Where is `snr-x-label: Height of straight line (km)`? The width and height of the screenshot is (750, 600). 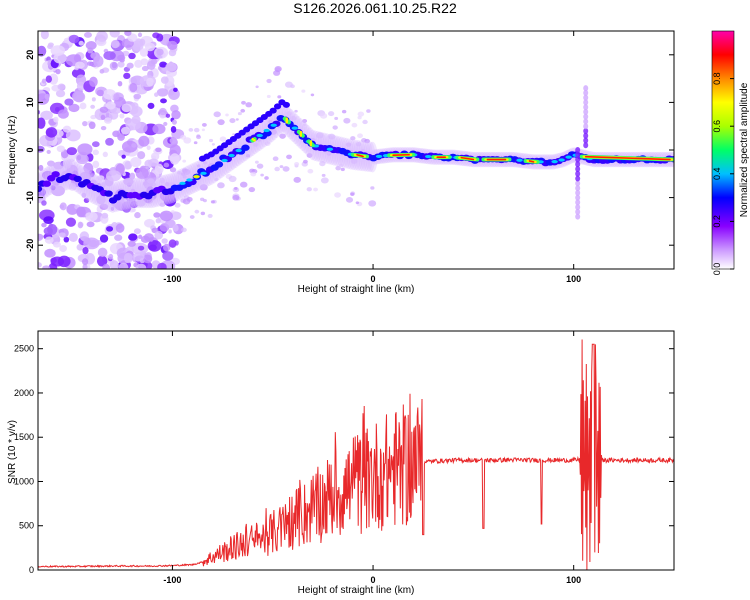
snr-x-label: Height of straight line (km) is located at coordinates (356, 590).